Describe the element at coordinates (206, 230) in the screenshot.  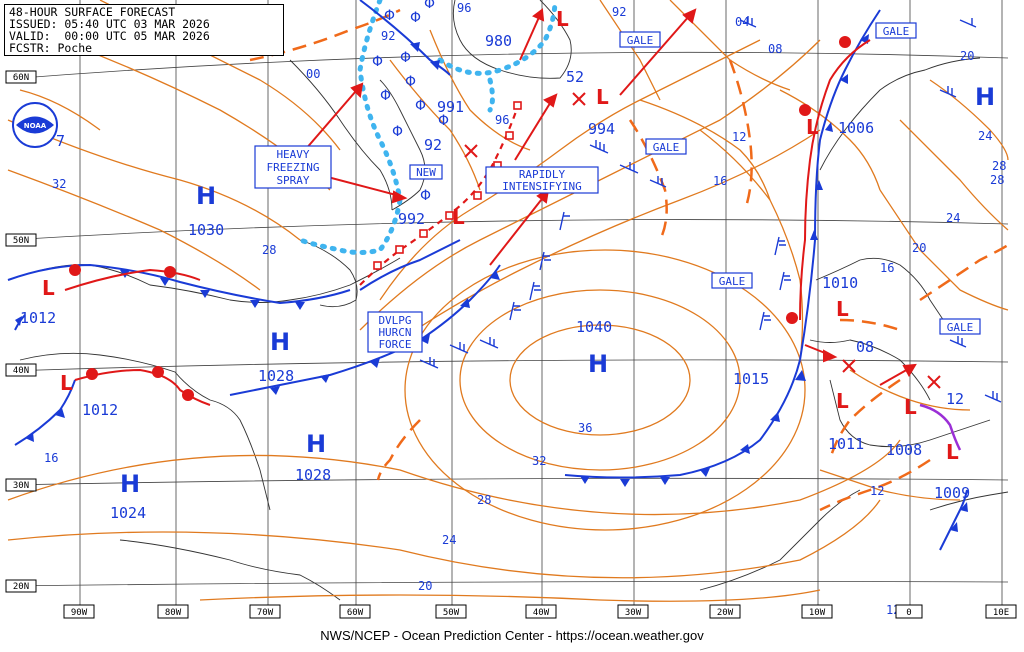
I see `high-pressure: 1030` at that location.